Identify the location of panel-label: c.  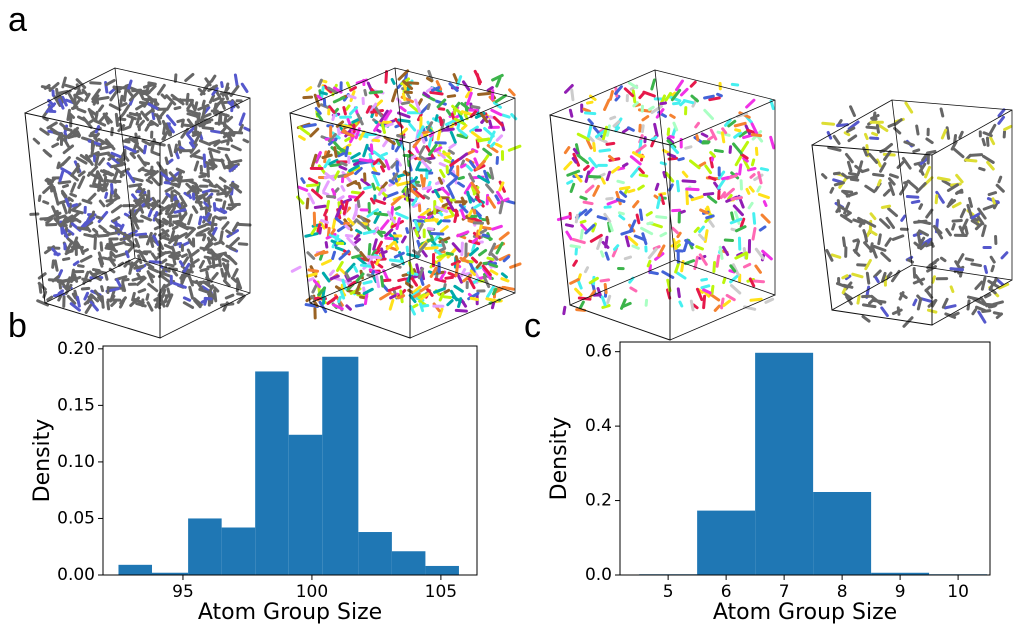
(532, 326).